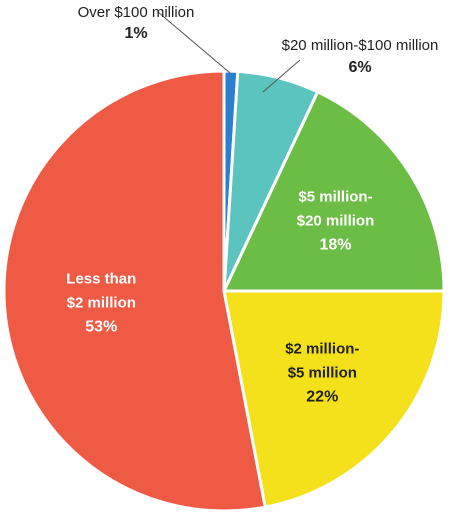 This screenshot has height=516, width=450. I want to click on slice-label-text: $2 million, so click(101, 303).